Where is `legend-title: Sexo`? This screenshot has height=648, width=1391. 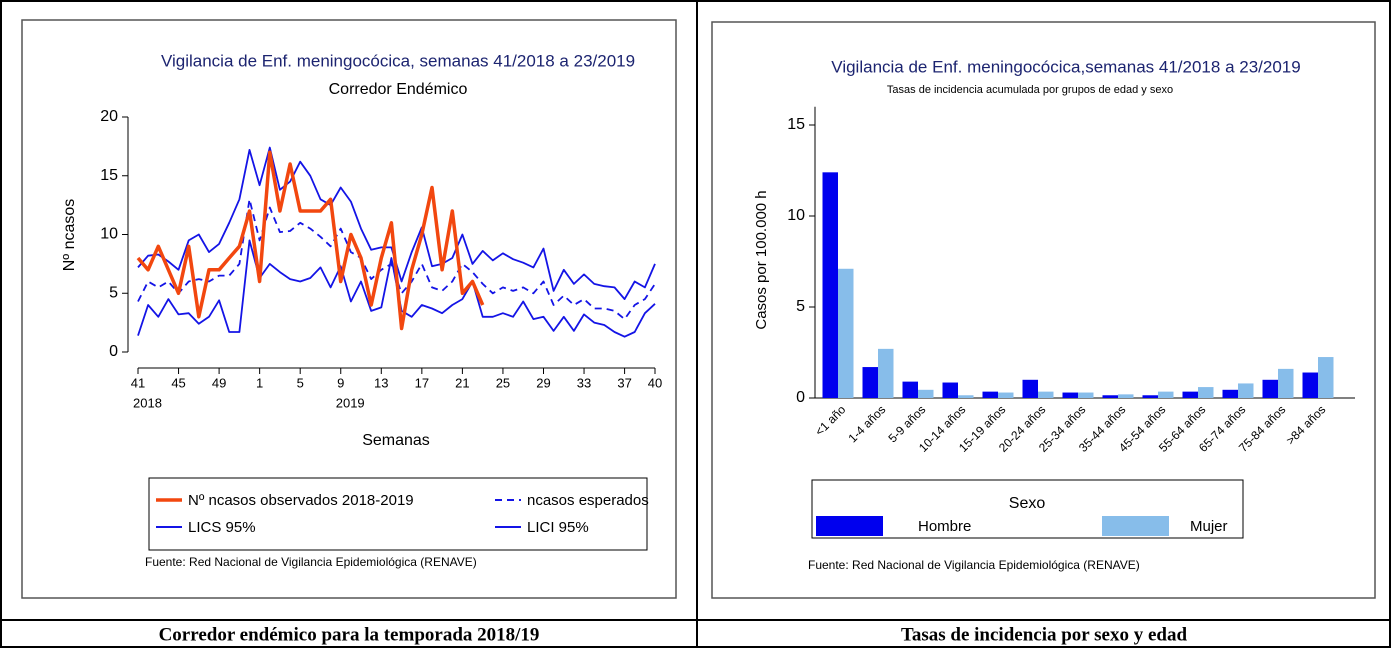
legend-title: Sexo is located at coordinates (1027, 503).